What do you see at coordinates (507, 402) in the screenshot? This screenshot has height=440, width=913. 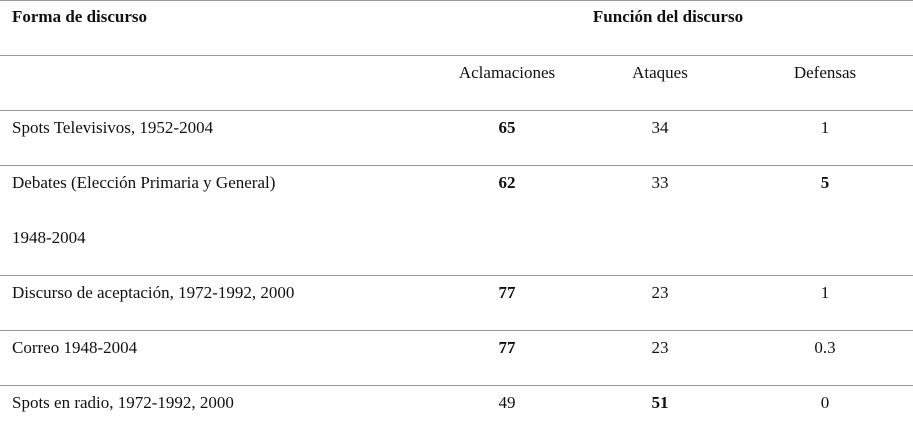 I see `cell-value: 49` at bounding box center [507, 402].